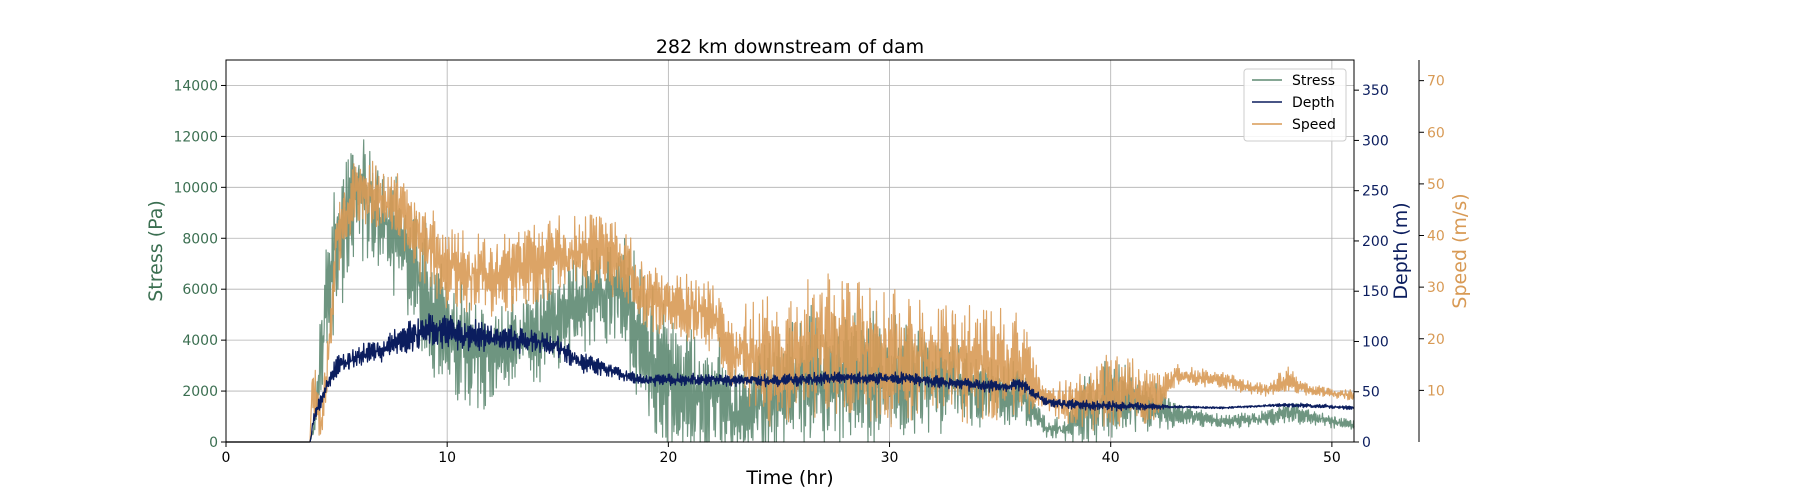 The height and width of the screenshot is (504, 1800). I want to click on depth-tick-label: 250, so click(1375, 192).